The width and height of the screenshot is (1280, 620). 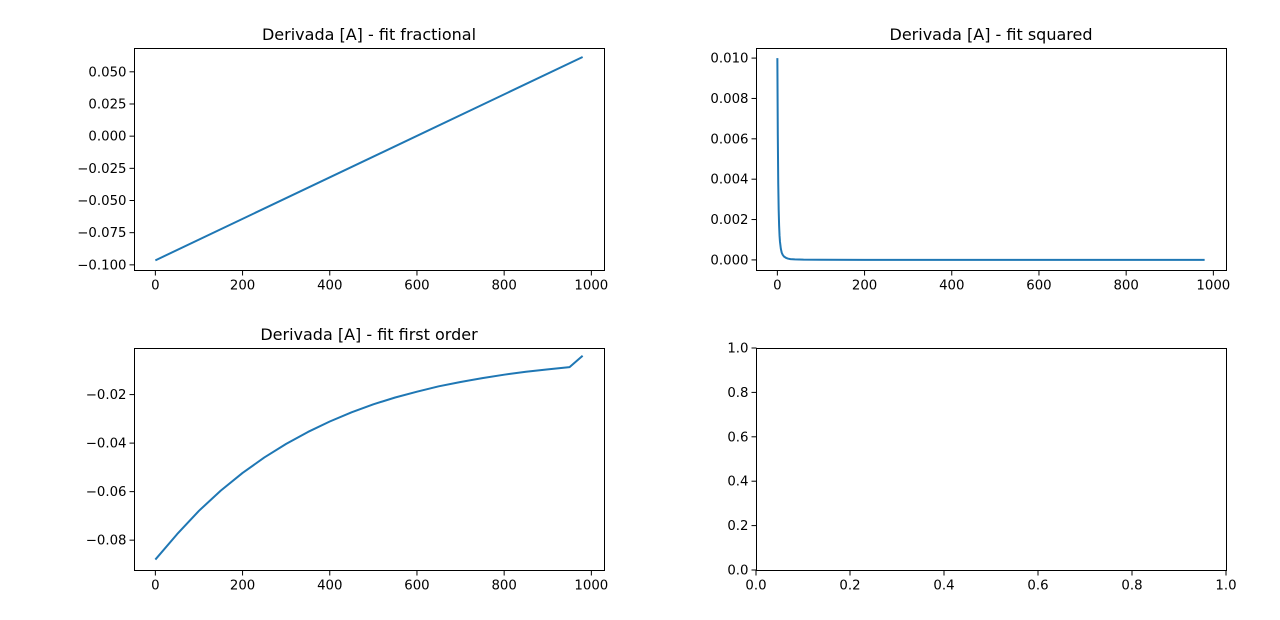 I want to click on y-tick-label: −0.08, so click(x=106, y=541).